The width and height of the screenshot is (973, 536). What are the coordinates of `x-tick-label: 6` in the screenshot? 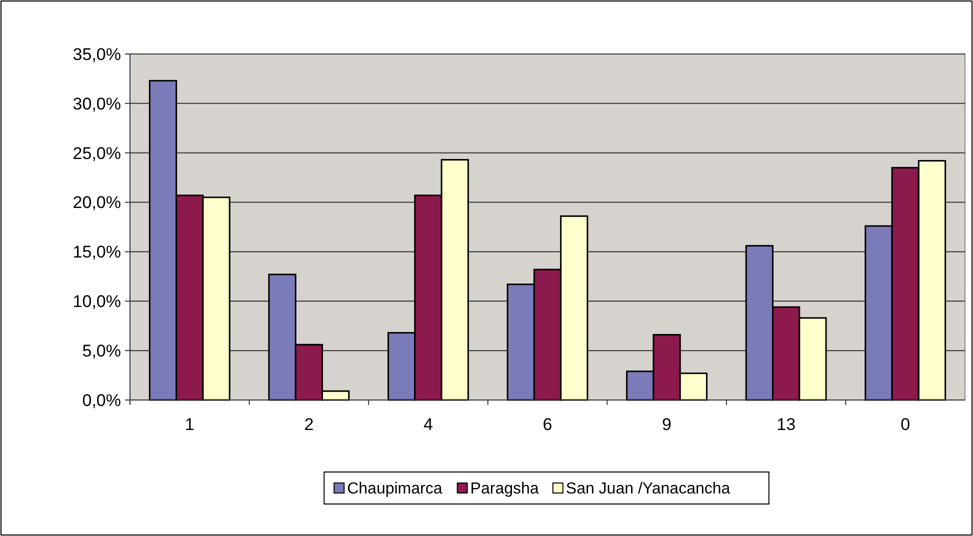 It's located at (547, 424).